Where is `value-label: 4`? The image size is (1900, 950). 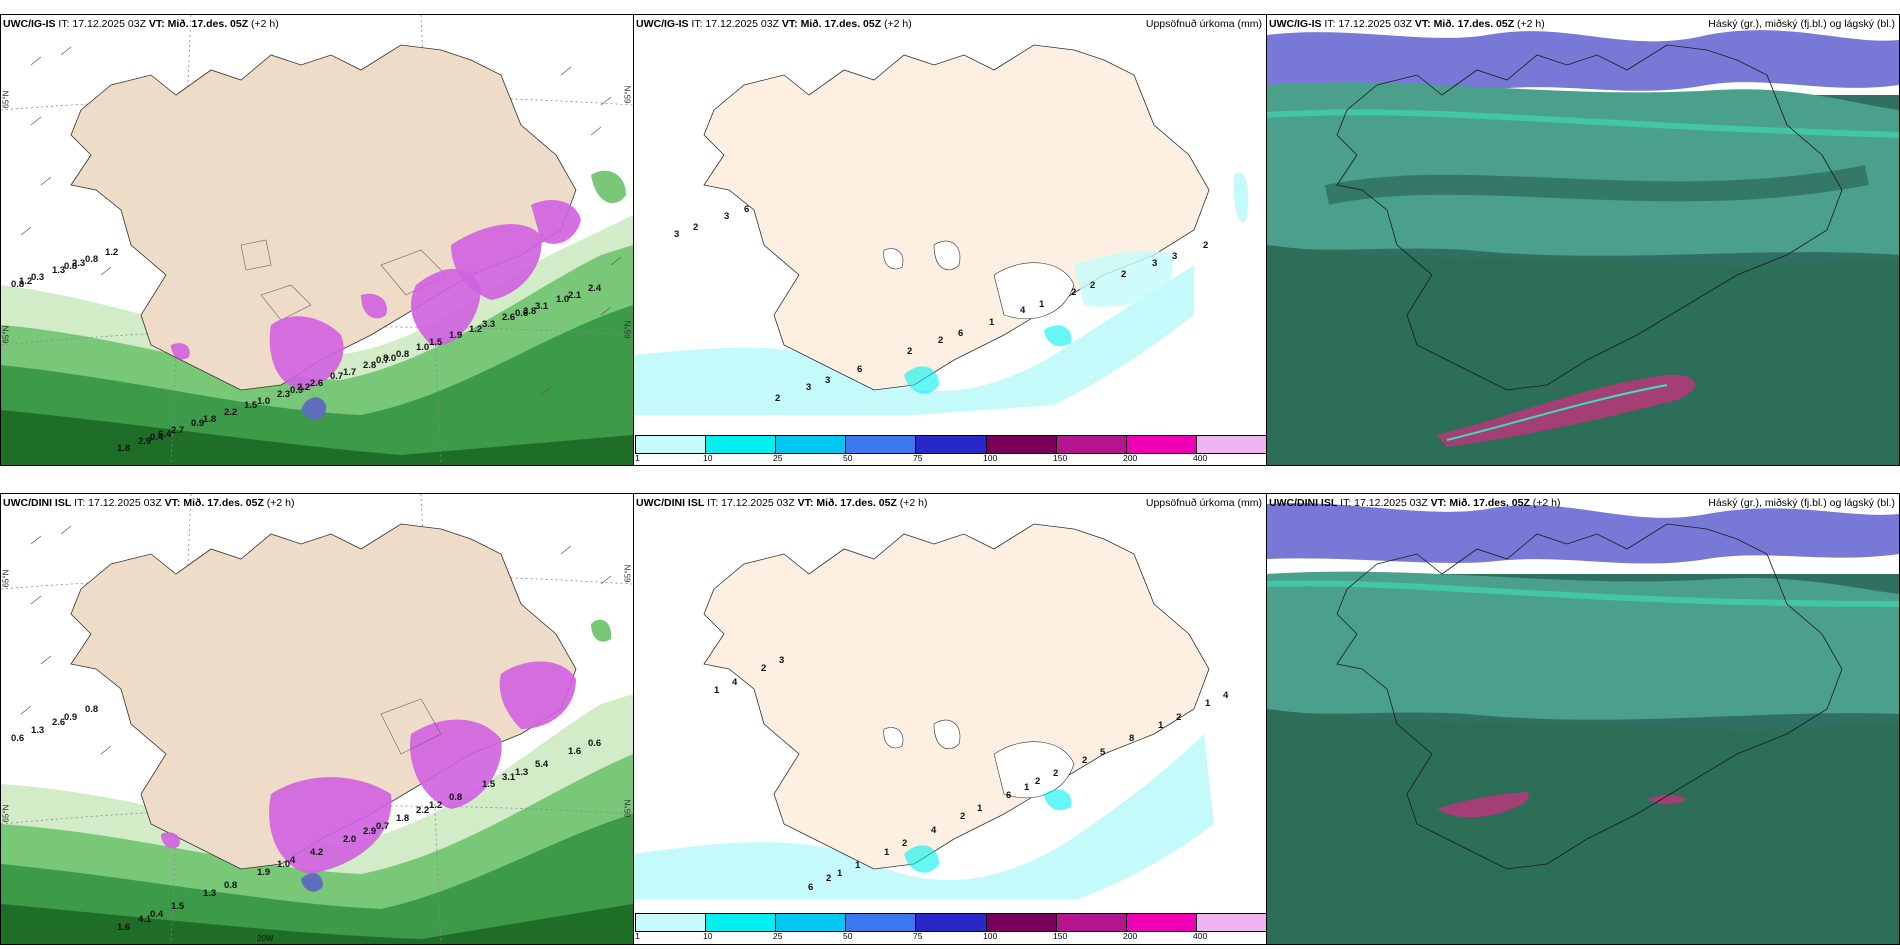 value-label: 4 is located at coordinates (1226, 695).